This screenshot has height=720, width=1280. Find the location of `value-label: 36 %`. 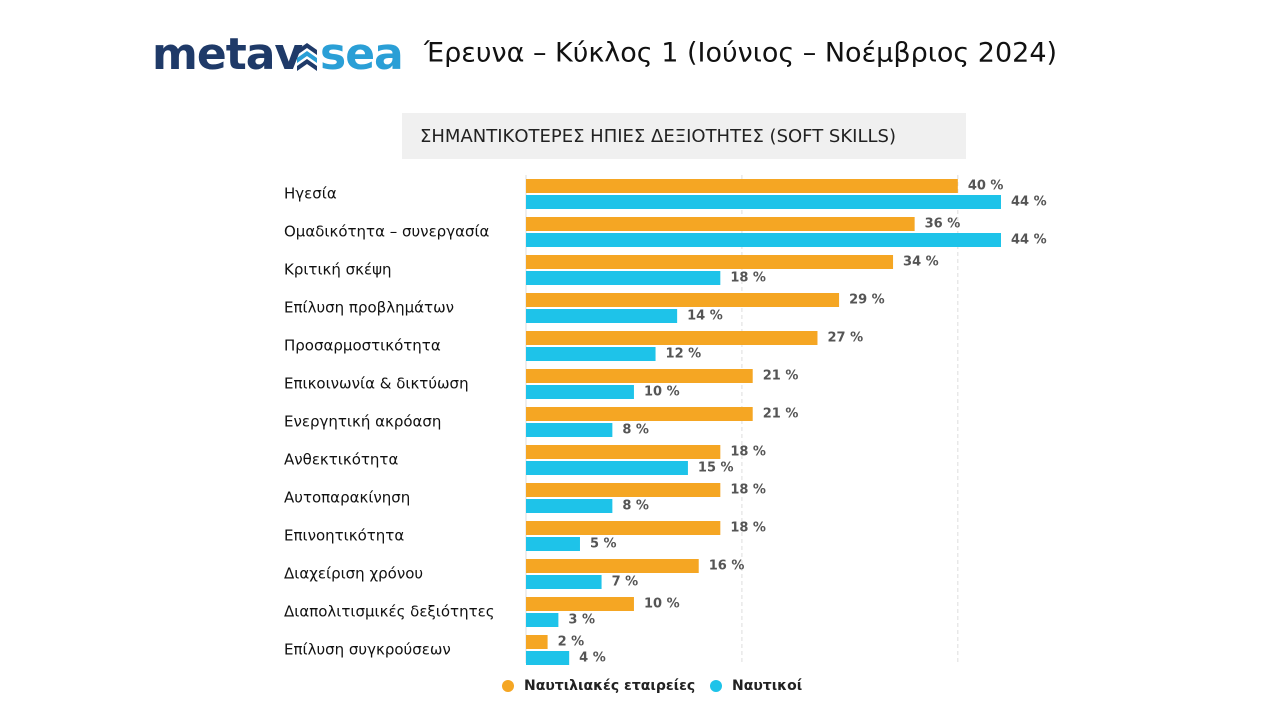

value-label: 36 % is located at coordinates (943, 224).